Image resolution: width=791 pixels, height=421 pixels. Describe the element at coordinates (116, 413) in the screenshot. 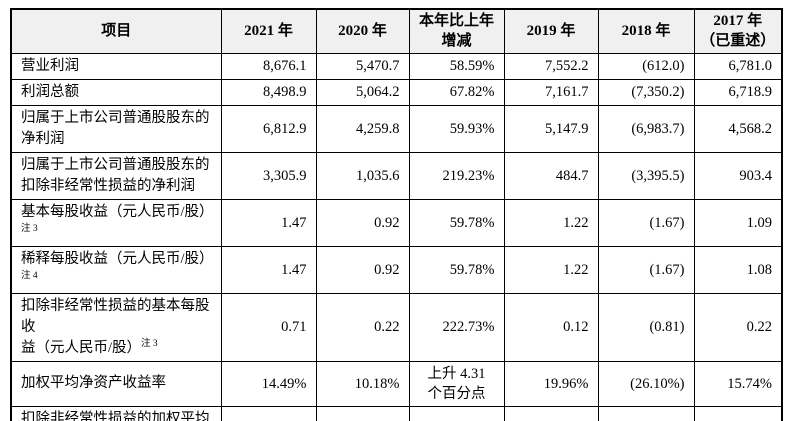

I see `row-label-weighted-avg-roe-excl-nonrecurring: 扣除非经常性损益的加权平均净 资产收益率` at that location.